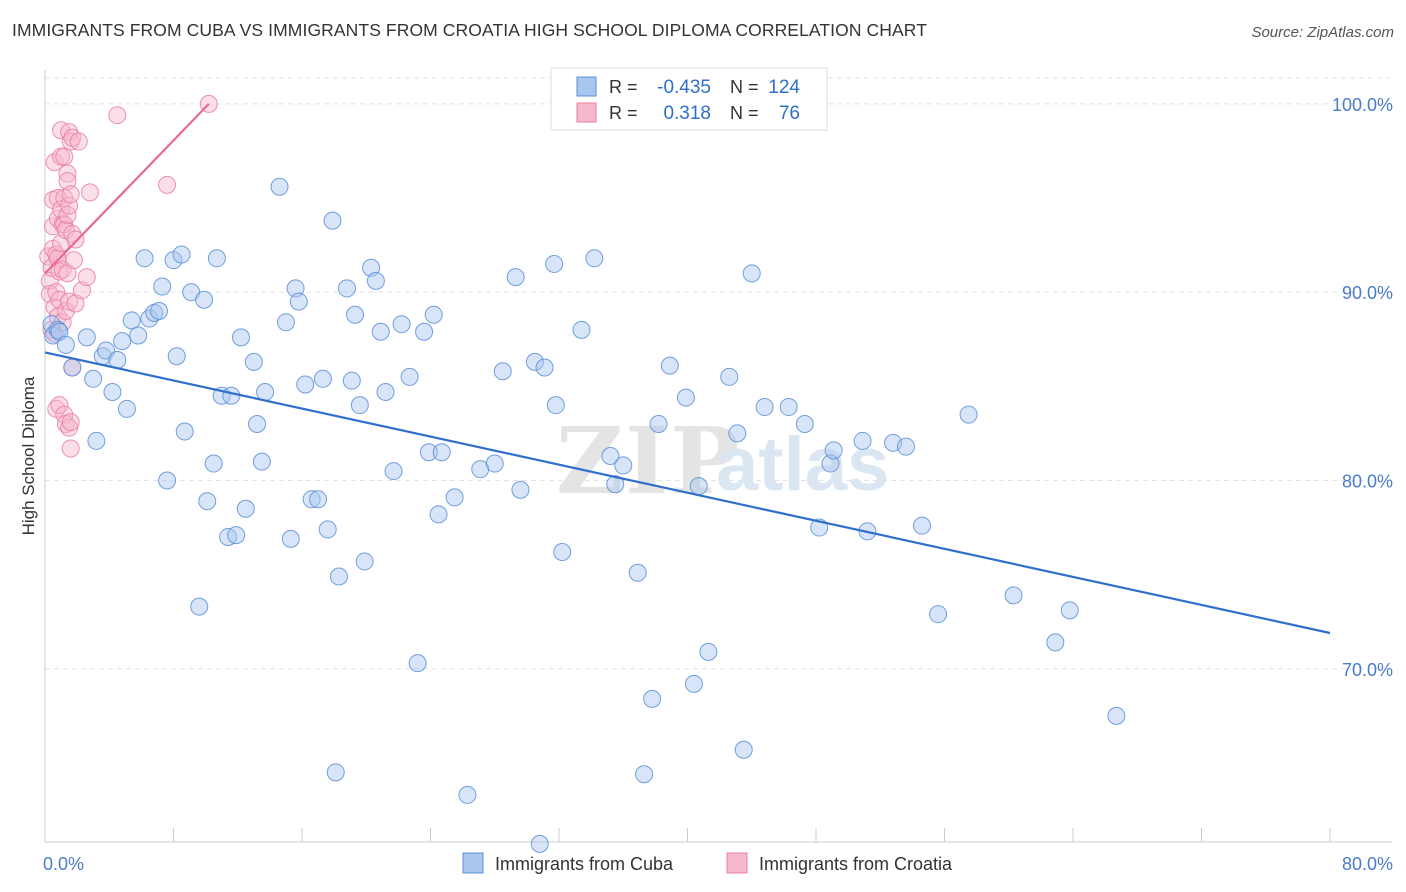 This screenshot has width=1406, height=892. Describe the element at coordinates (1367, 864) in the screenshot. I see `x-tick-label-1: 80.0%` at that location.